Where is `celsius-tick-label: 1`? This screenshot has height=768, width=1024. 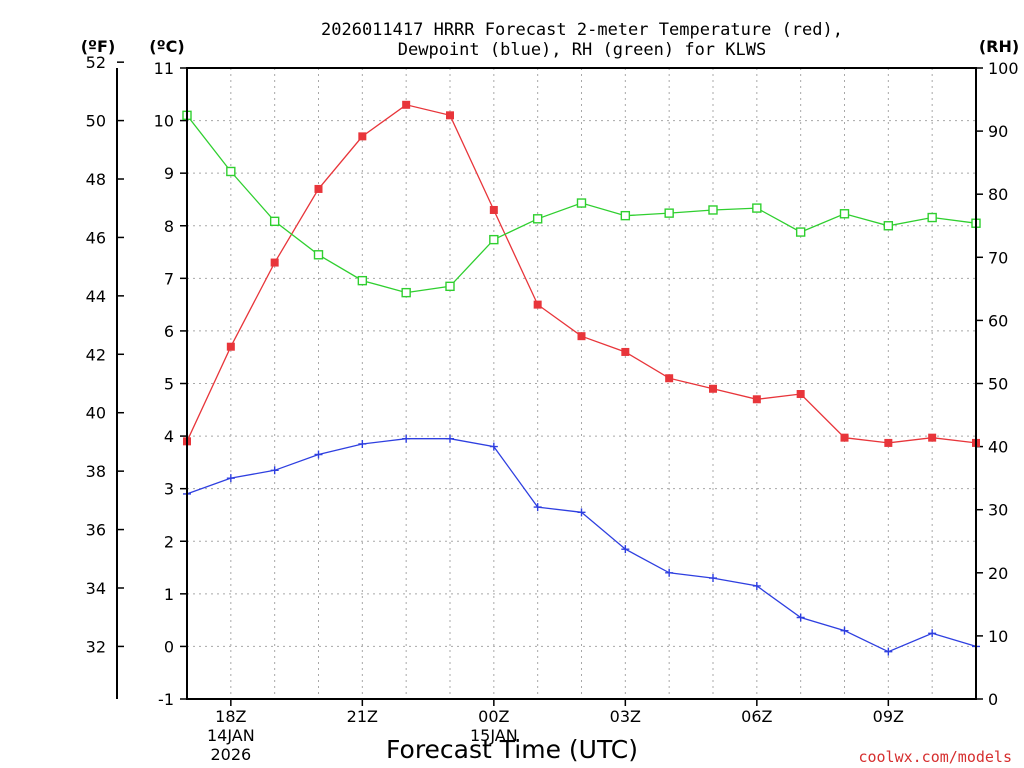 celsius-tick-label: 1 is located at coordinates (169, 594).